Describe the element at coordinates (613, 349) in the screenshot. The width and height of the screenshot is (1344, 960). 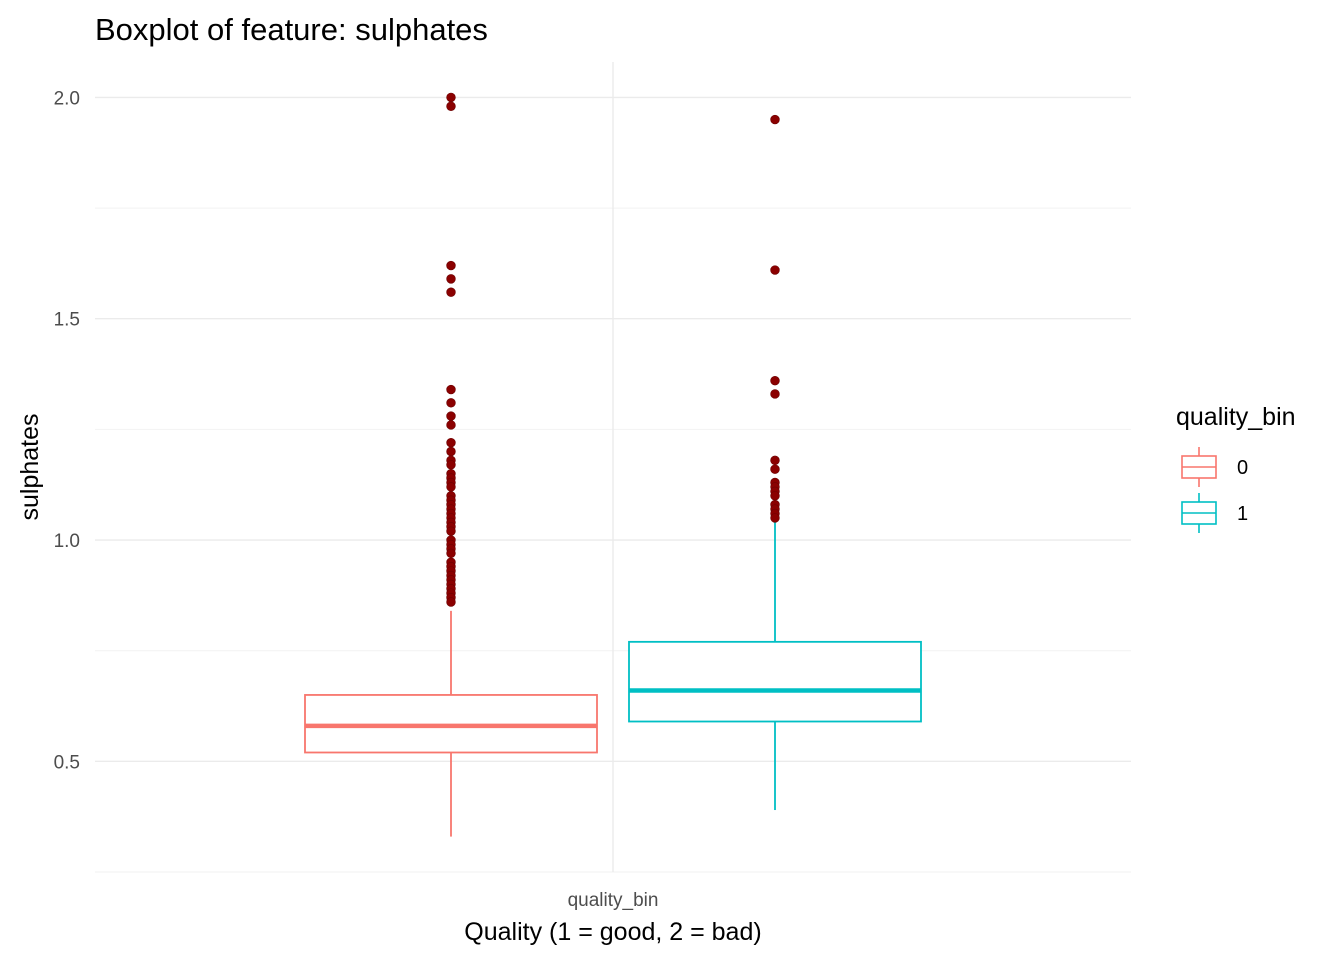
I see `outlier-points` at that location.